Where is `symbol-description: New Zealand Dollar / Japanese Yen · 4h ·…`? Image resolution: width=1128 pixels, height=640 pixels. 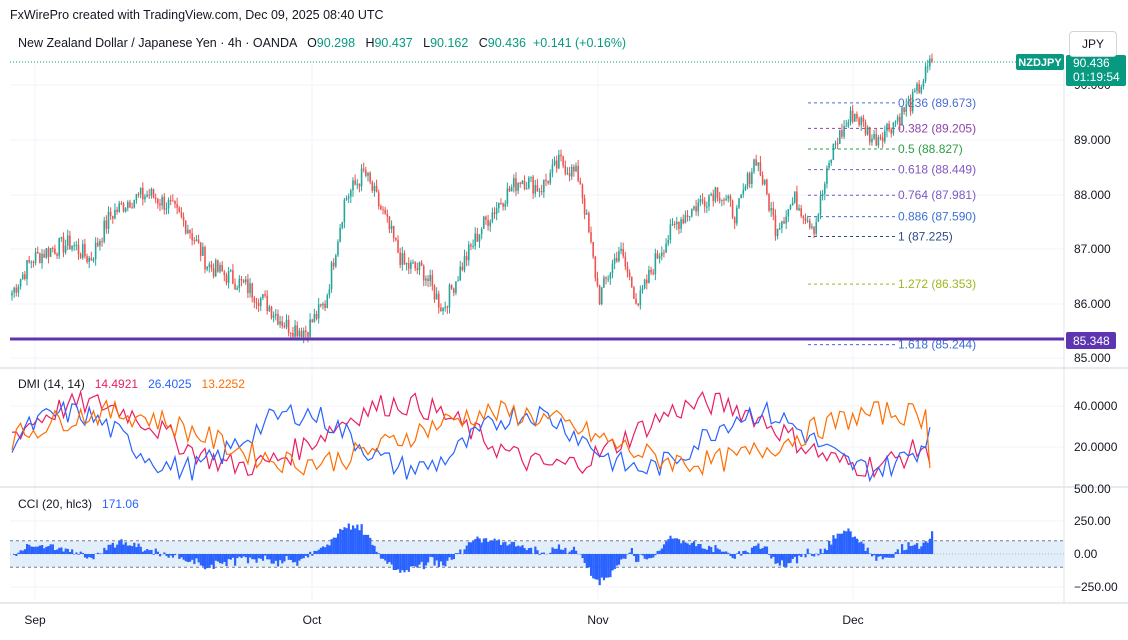
symbol-description: New Zealand Dollar / Japanese Yen · 4h ·… is located at coordinates (157, 43).